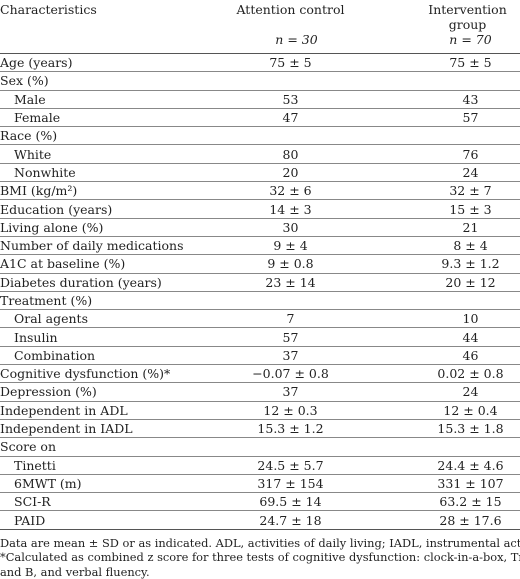 This screenshot has width=520, height=579. What do you see at coordinates (260, 392) in the screenshot?
I see `table-row: Depression (%) 37 24` at bounding box center [260, 392].